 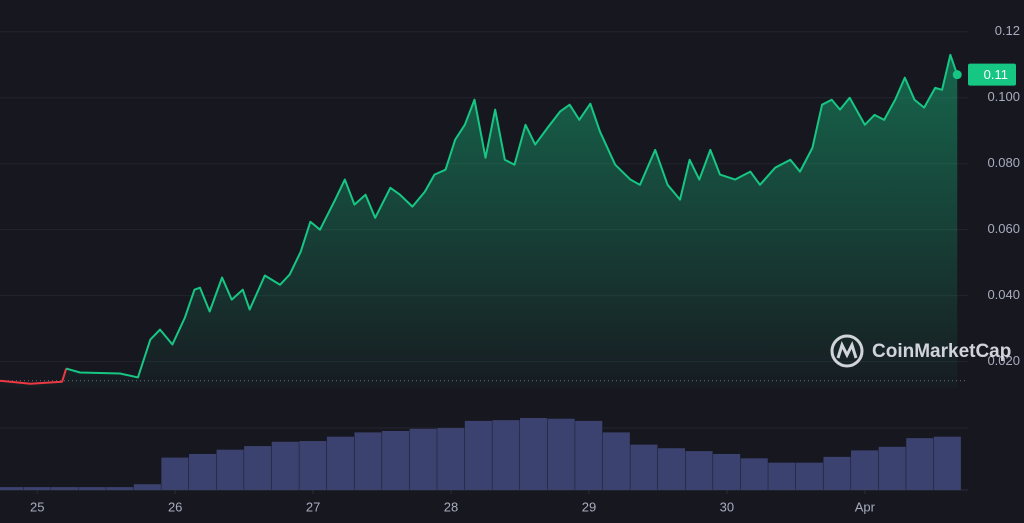 What do you see at coordinates (175, 506) in the screenshot?
I see `x-tick-label: 26` at bounding box center [175, 506].